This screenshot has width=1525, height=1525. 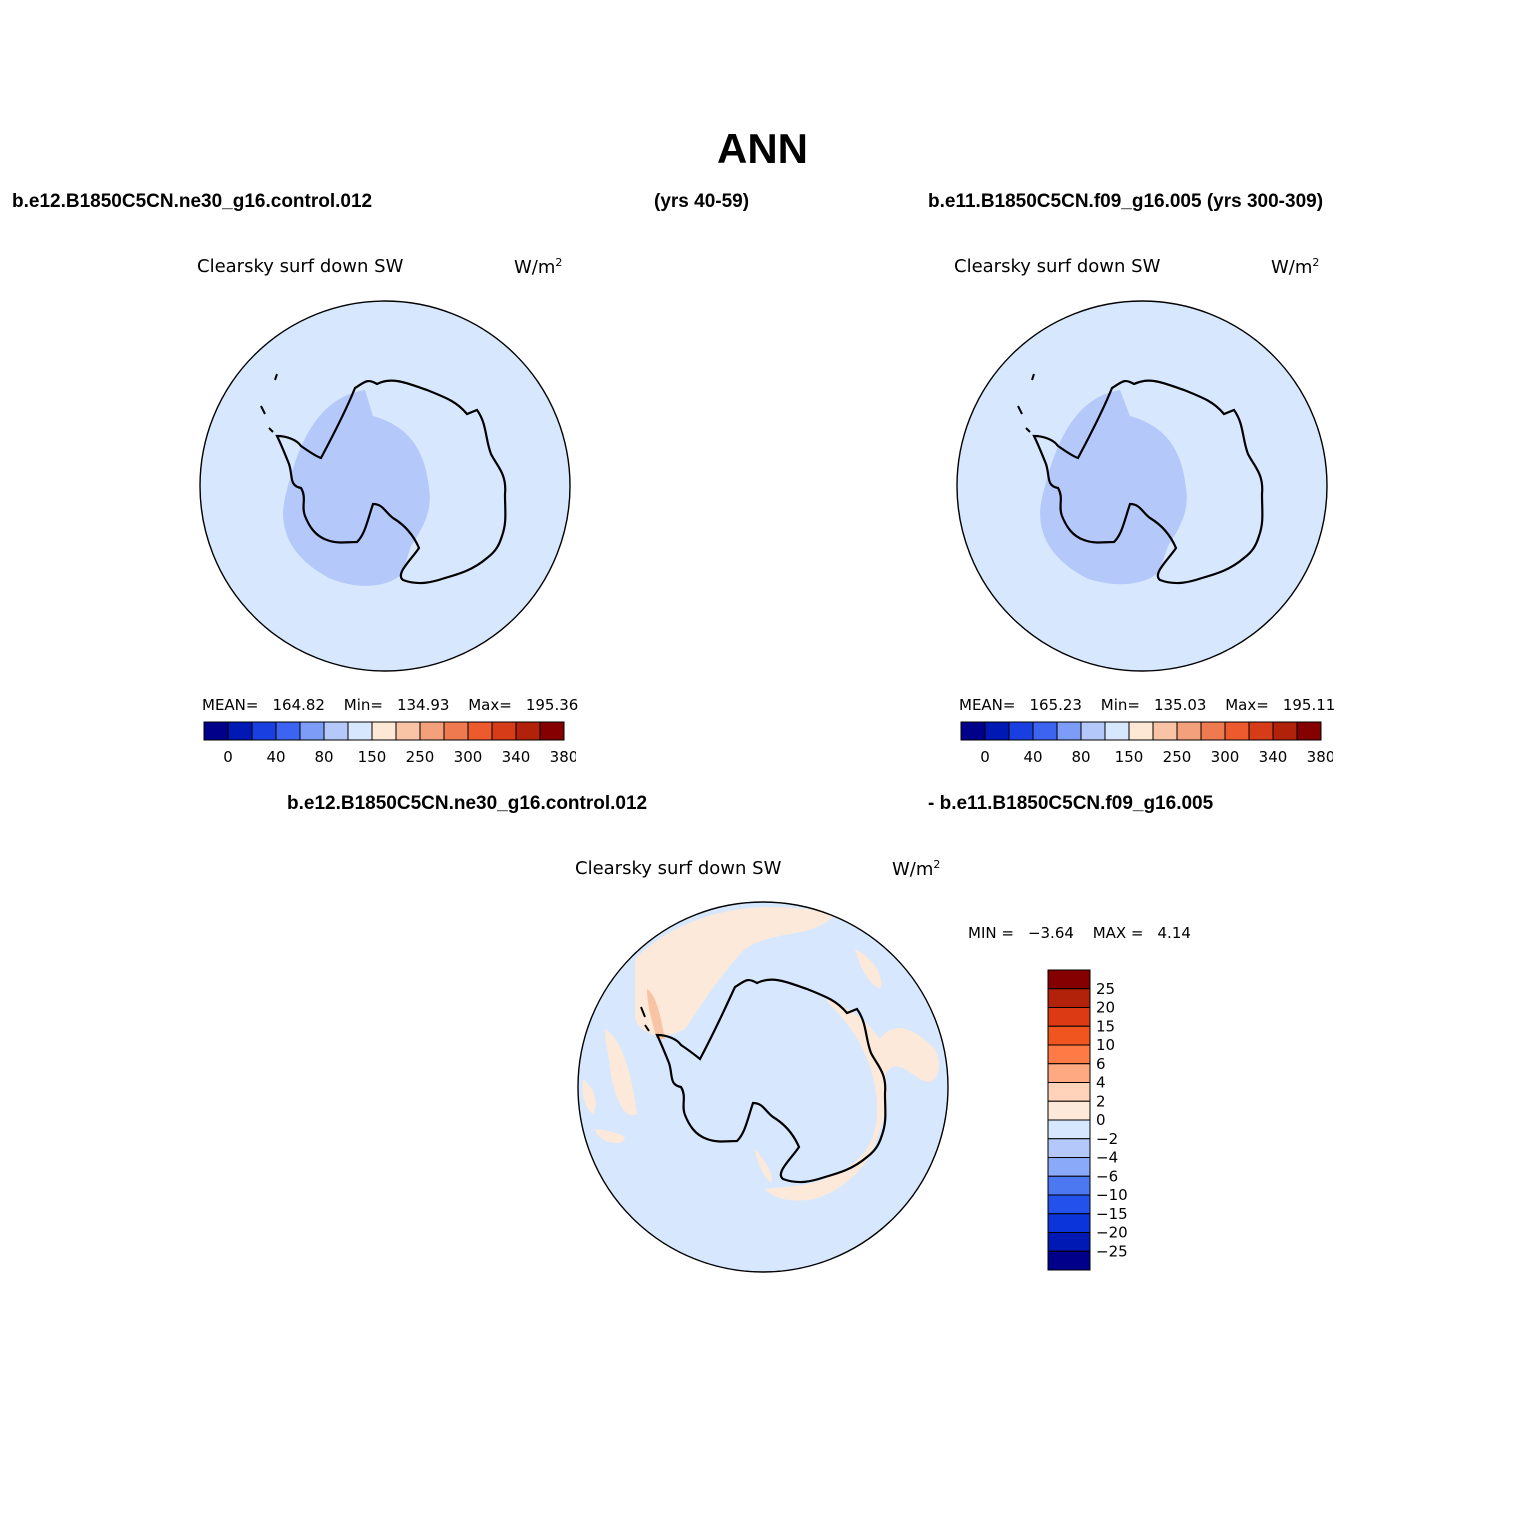 What do you see at coordinates (323, 757) in the screenshot?
I see `colorbar1-tick-label: 80` at bounding box center [323, 757].